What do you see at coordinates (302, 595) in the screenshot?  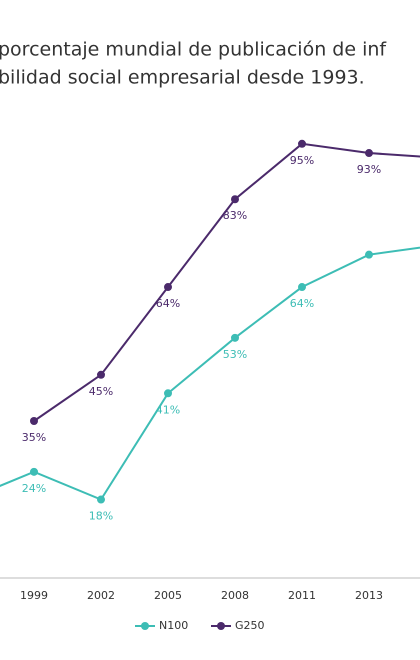 I see `x-tick-label: 2011` at bounding box center [302, 595].